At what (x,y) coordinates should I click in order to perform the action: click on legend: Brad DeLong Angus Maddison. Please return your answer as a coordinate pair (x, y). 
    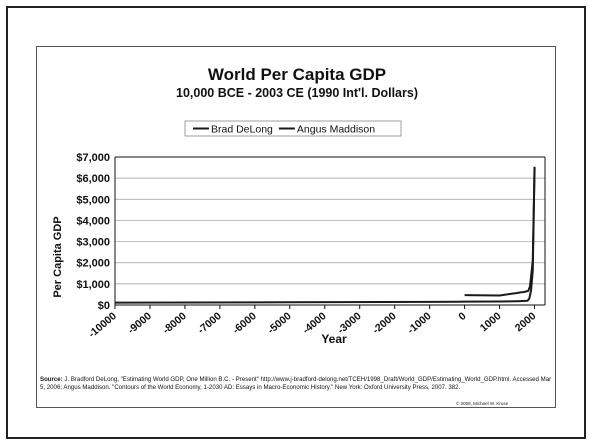
    Looking at the image, I should click on (293, 128).